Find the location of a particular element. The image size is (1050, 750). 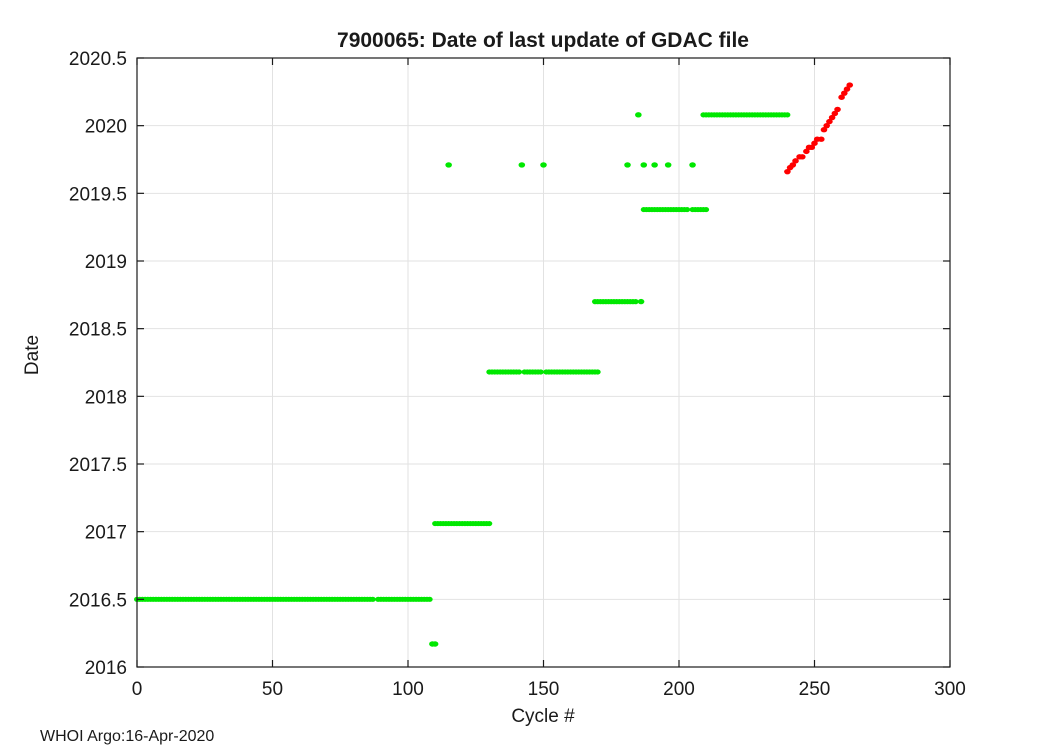

watermark-text: WHOI Argo:16-Apr-2020 is located at coordinates (127, 736).